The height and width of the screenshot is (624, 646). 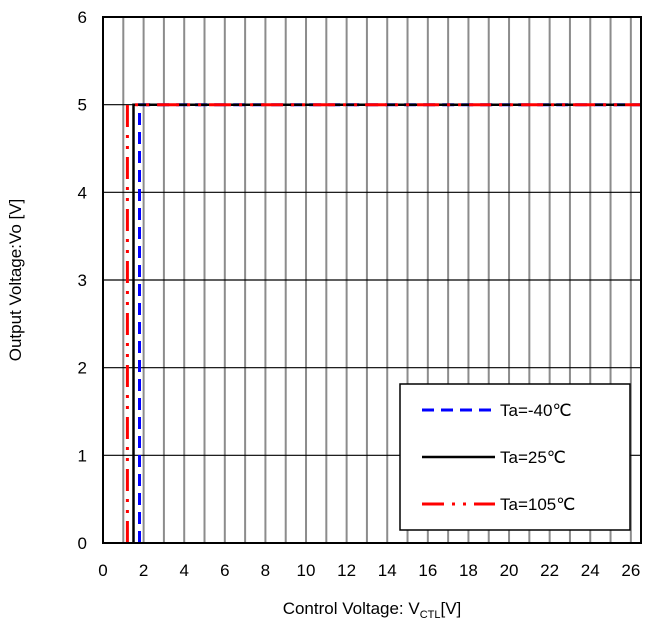 I want to click on legend-label-0: Ta=-40℃, so click(x=536, y=410).